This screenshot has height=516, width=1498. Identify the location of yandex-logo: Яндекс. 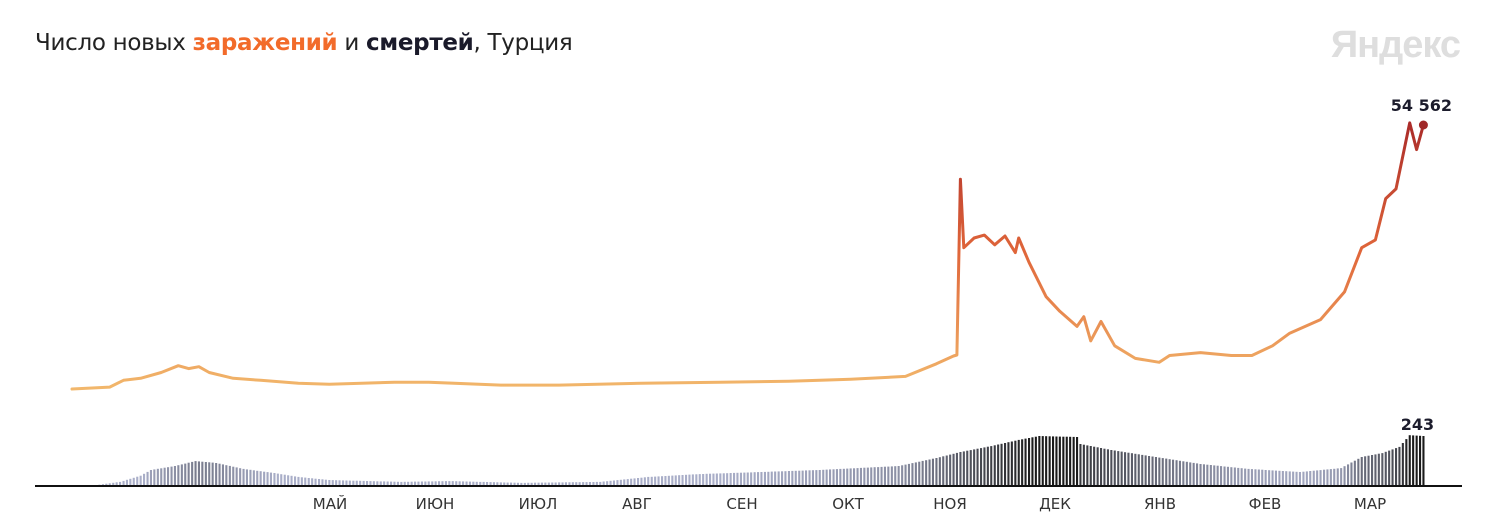
(1395, 45).